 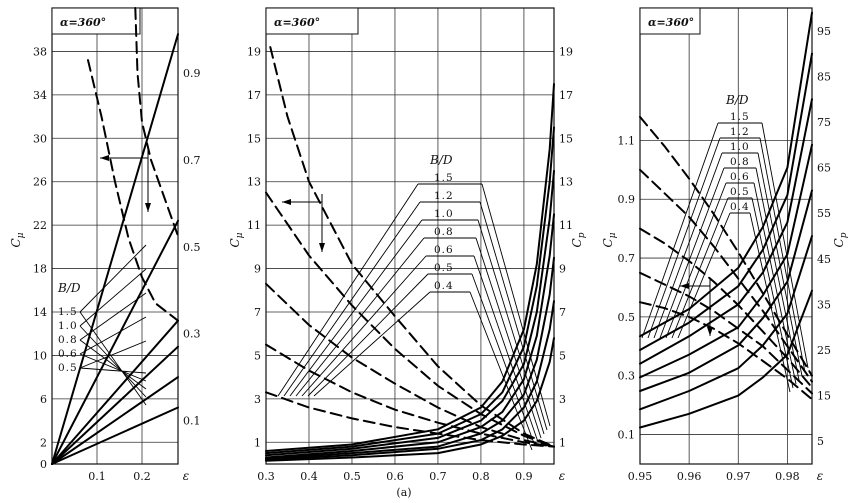 What do you see at coordinates (824, 168) in the screenshot?
I see `y-tick-label-right: 65` at bounding box center [824, 168].